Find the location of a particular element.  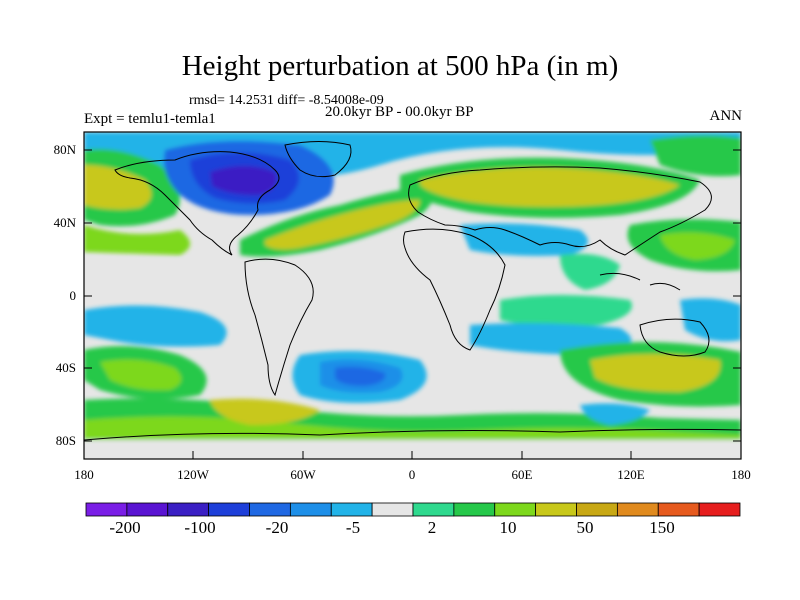

colorbar is located at coordinates (413, 509).